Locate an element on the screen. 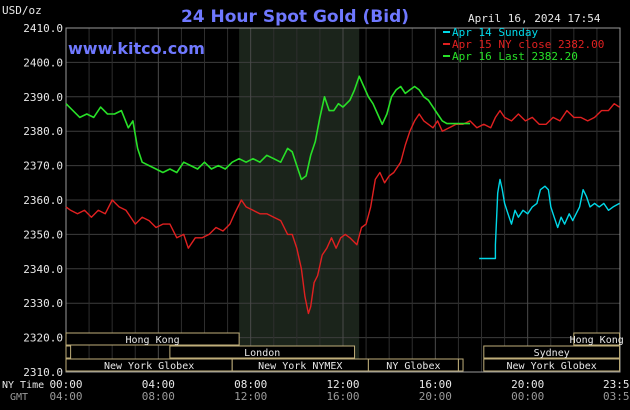 This screenshot has width=630, height=410. session-label: NY Globex is located at coordinates (413, 366).